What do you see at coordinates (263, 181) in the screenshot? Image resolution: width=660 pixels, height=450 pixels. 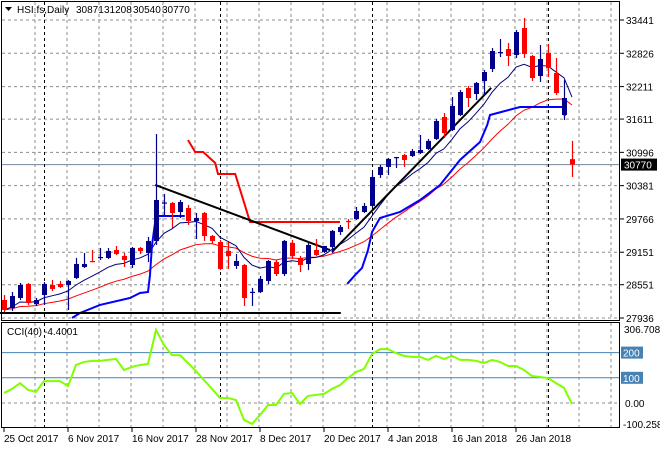 I see `red-band-line` at bounding box center [263, 181].